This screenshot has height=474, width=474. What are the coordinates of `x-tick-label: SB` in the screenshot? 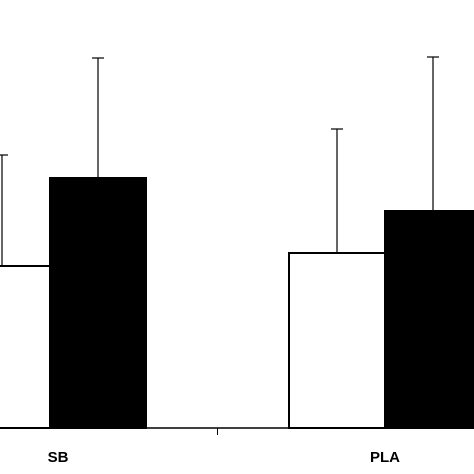 It's located at (58, 457).